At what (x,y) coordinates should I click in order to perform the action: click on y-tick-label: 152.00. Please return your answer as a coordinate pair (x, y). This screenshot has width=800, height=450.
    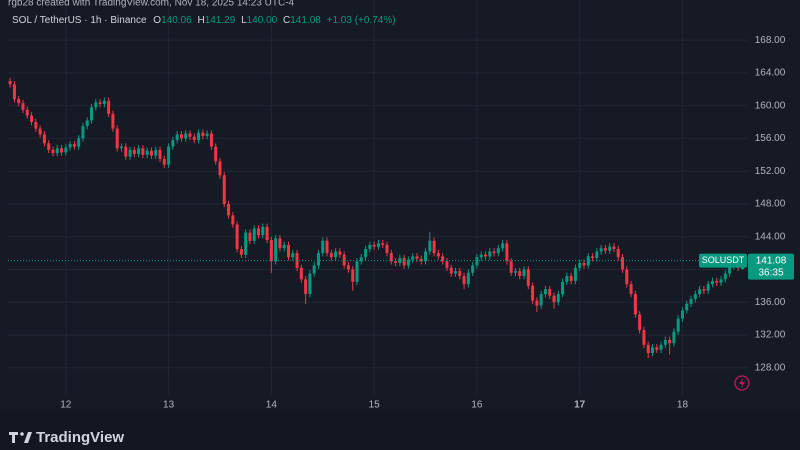
    Looking at the image, I should click on (770, 171).